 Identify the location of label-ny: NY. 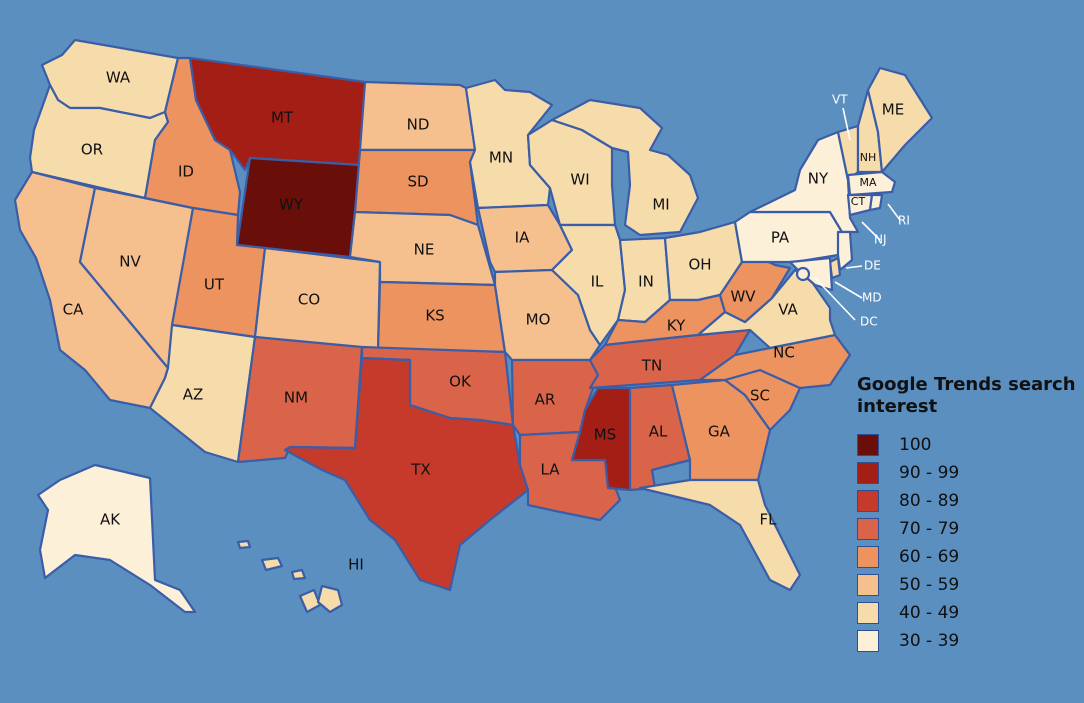
(818, 179).